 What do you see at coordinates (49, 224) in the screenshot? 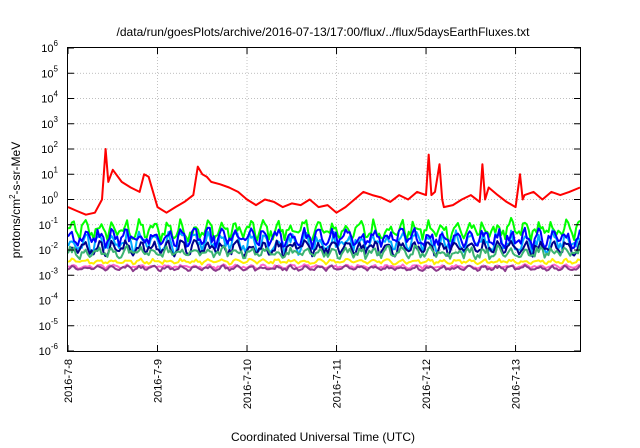
I see `y-tick-label: 10⁻¹` at bounding box center [49, 224].